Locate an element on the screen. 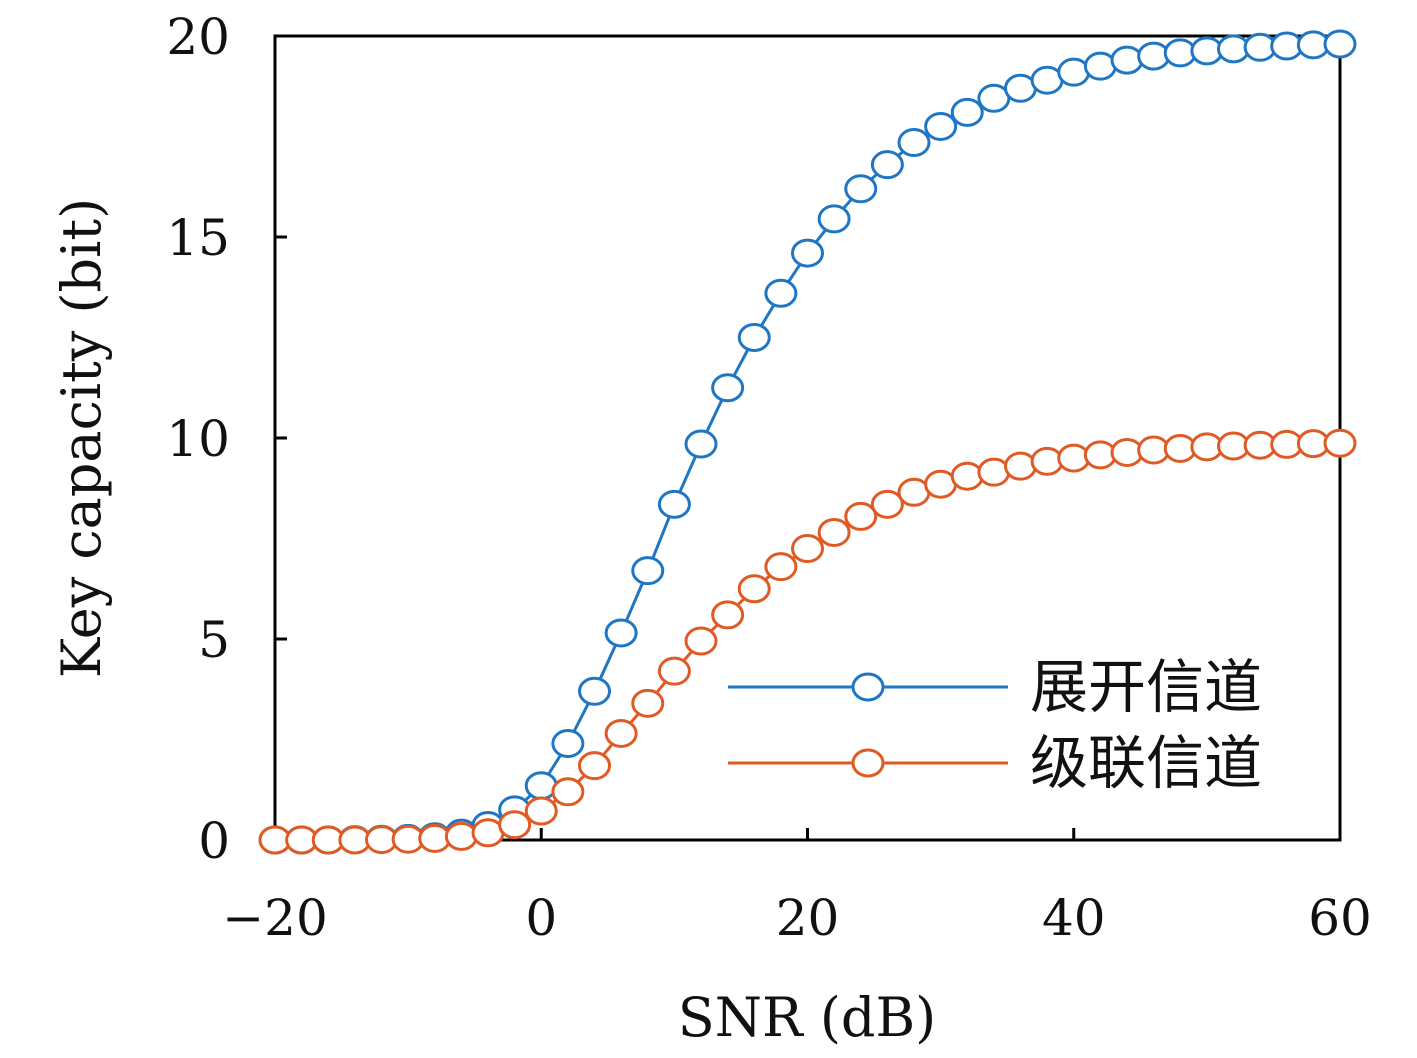 The height and width of the screenshot is (1058, 1417). y-axis-ticks: 0 5 10 15 20 is located at coordinates (226, 439).